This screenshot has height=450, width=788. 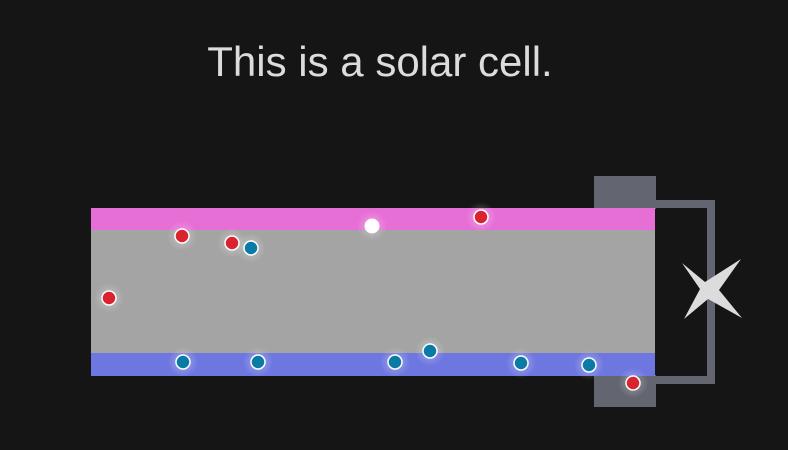 I want to click on four-point-star-icon, so click(x=712, y=289).